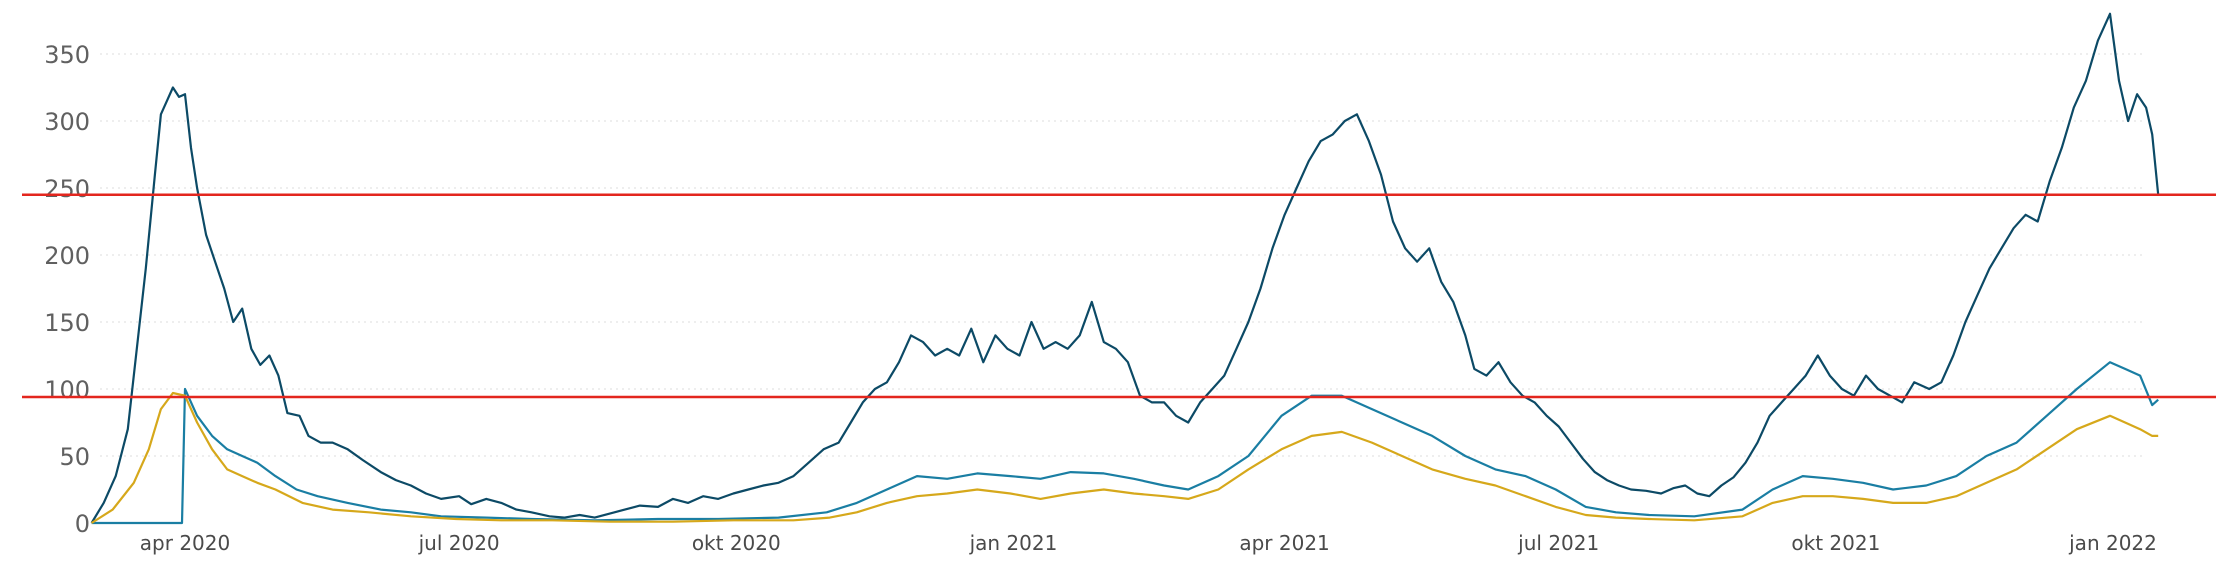  Describe the element at coordinates (67, 122) in the screenshot. I see `y-tick-label: 300` at that location.